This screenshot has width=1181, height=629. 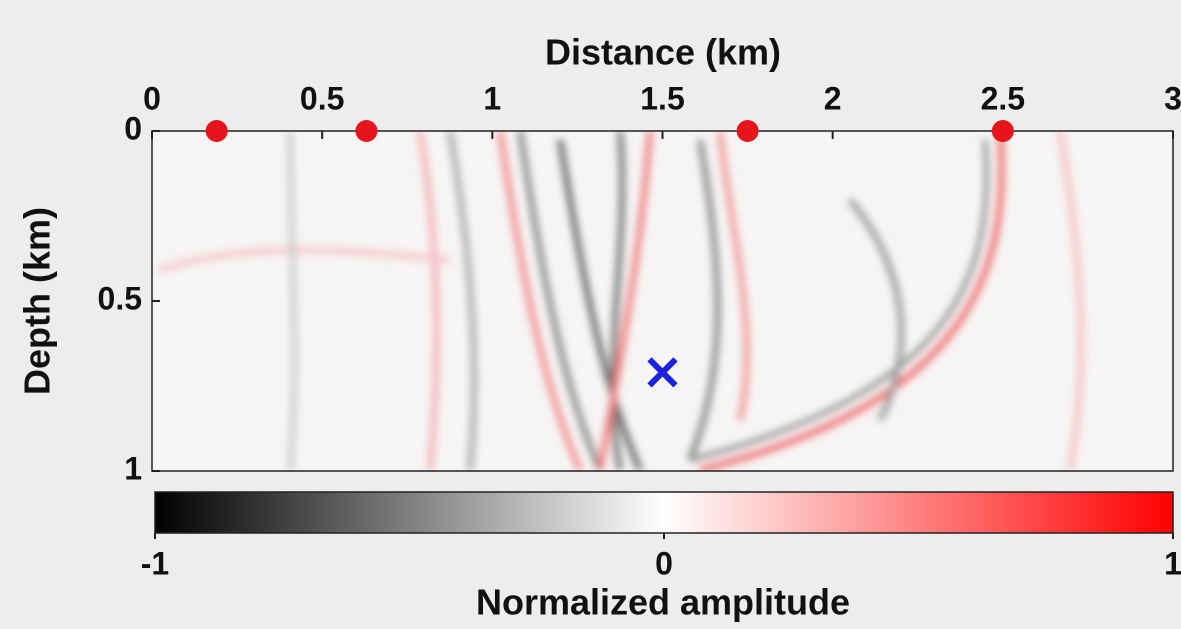 I want to click on x-tick-label: 0, so click(x=152, y=98).